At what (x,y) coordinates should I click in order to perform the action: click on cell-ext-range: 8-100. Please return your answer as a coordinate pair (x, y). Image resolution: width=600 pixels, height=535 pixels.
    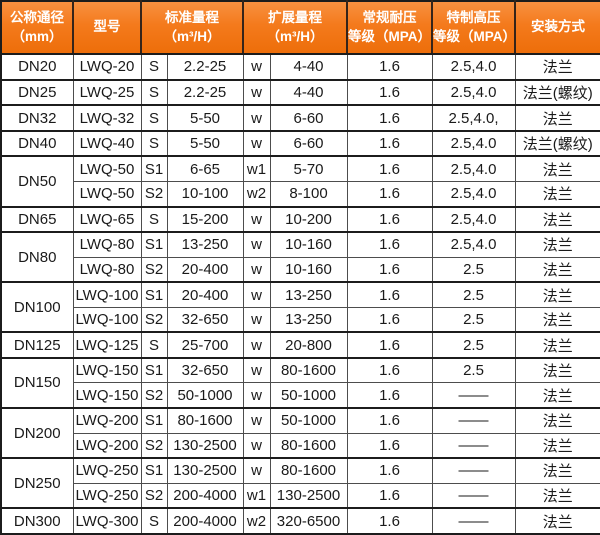
    Looking at the image, I should click on (309, 193).